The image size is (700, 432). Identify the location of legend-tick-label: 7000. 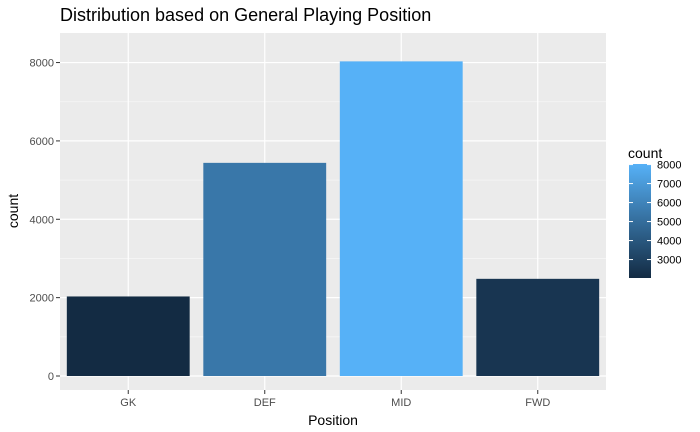
(669, 185).